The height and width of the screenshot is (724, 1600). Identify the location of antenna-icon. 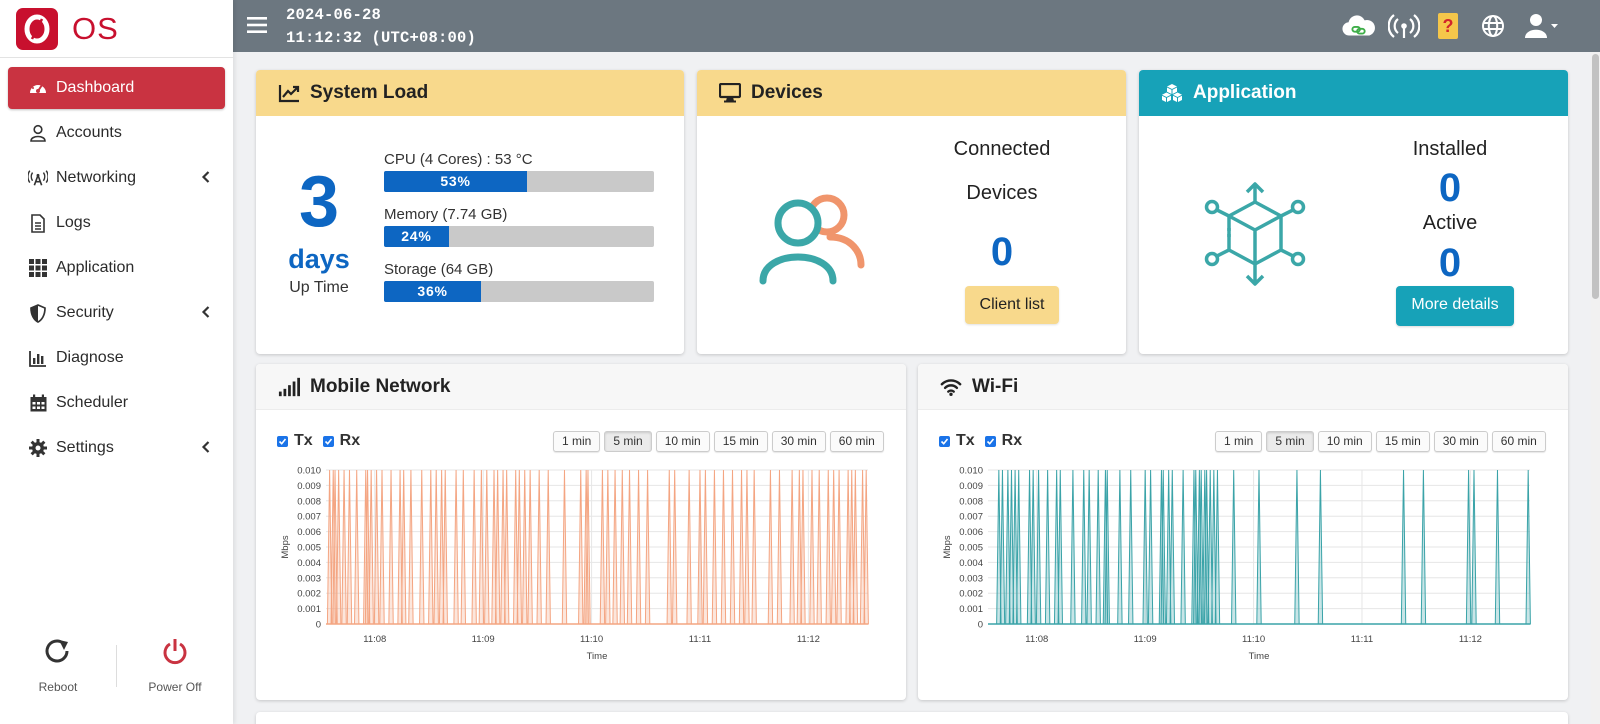
(38, 178).